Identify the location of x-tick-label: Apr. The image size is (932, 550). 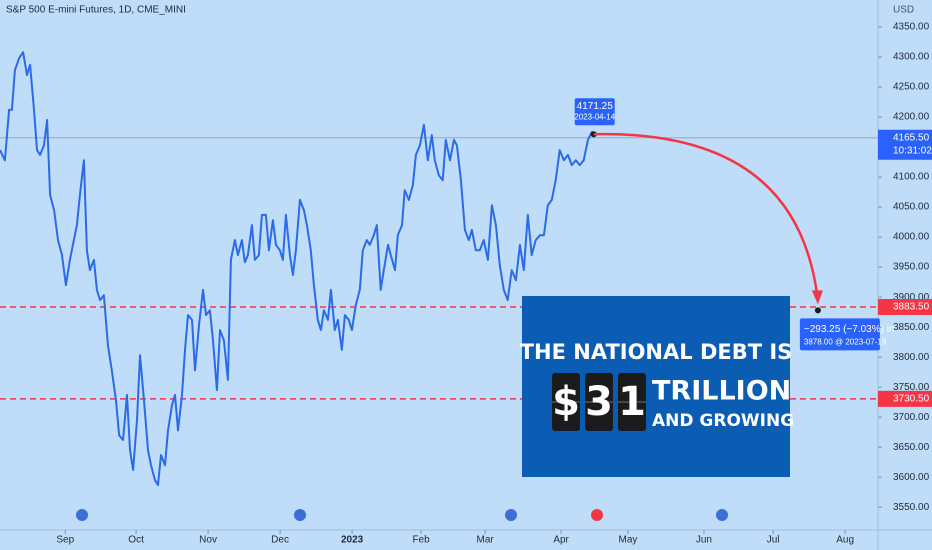
(561, 540).